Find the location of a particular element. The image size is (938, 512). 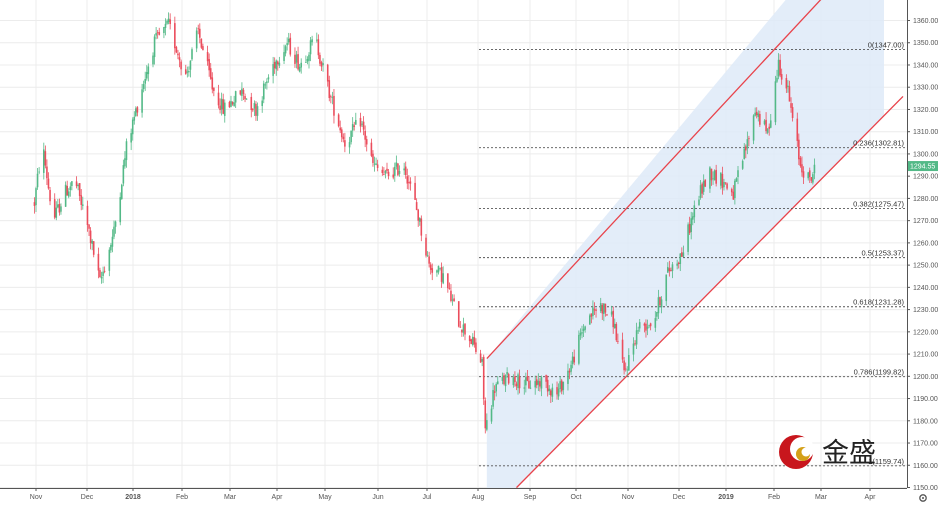

price-axis-label: 1300.00 is located at coordinates (925, 154).